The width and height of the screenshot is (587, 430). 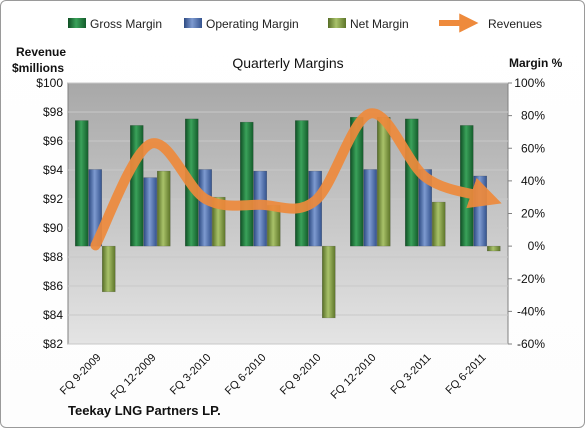 I want to click on legend-item-gross: Gross Margin, so click(x=115, y=24).